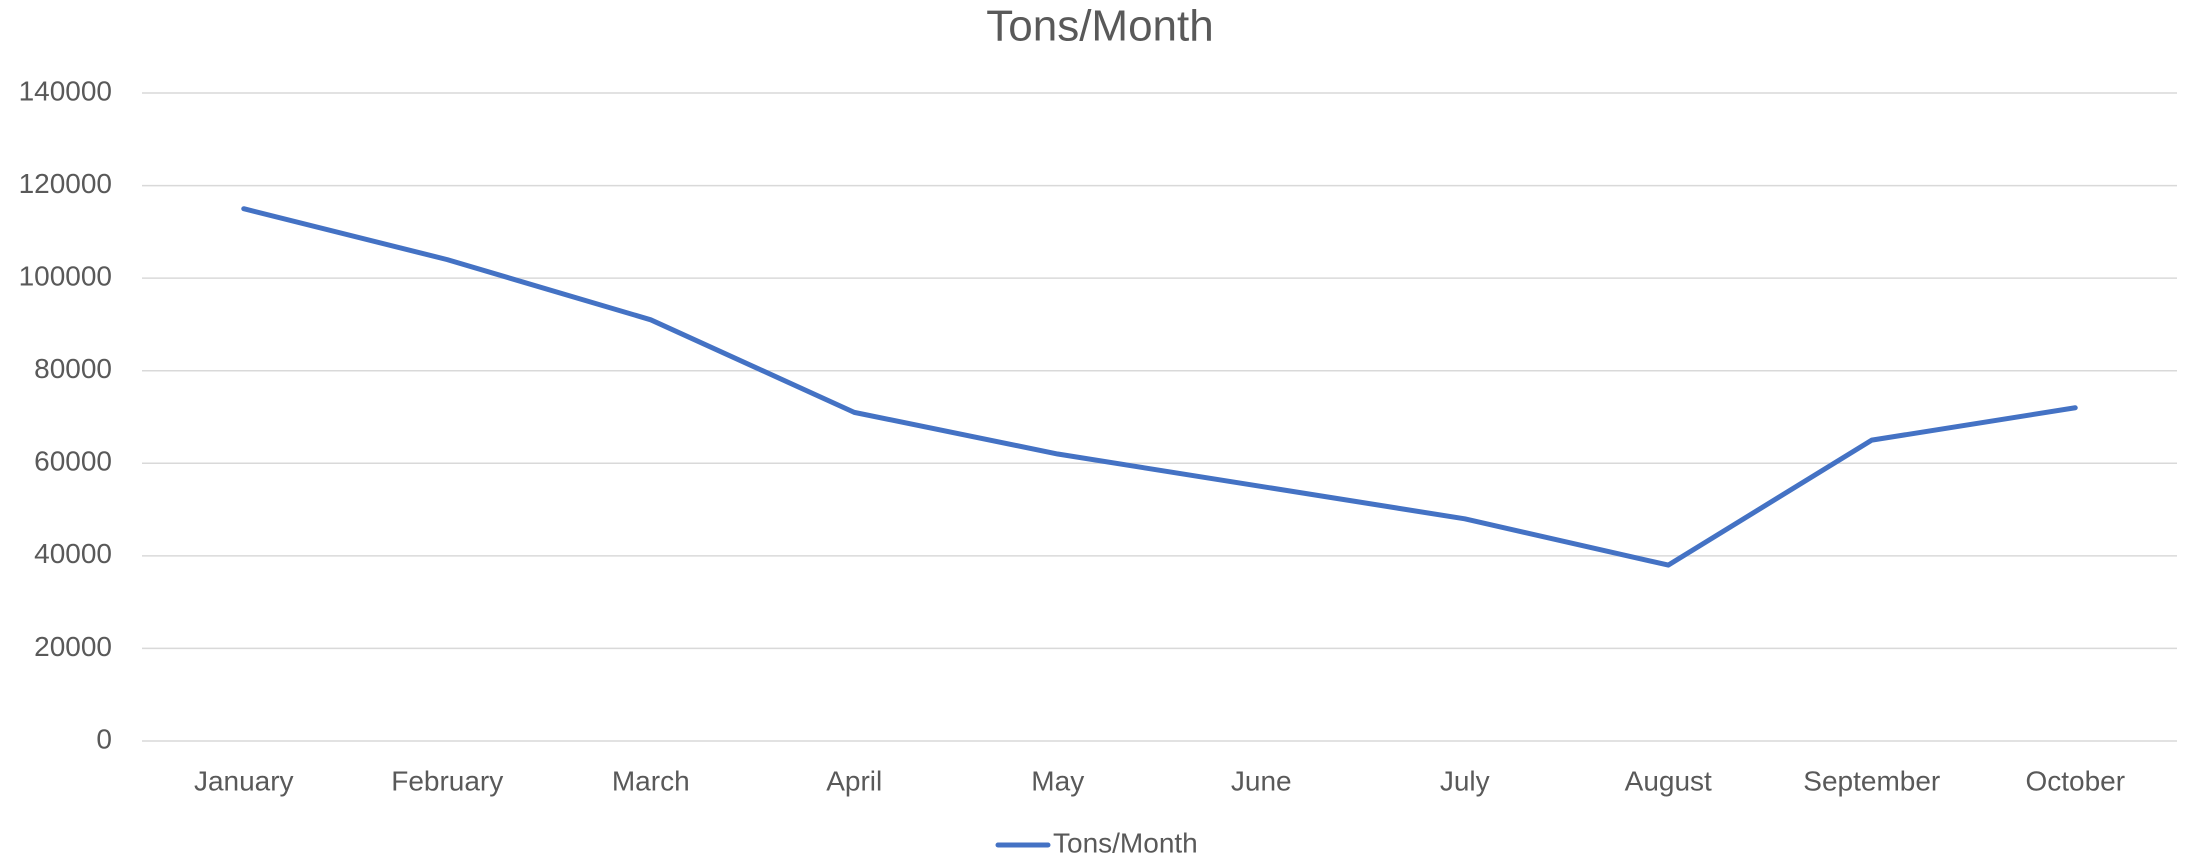 The image size is (2188, 863). Describe the element at coordinates (651, 780) in the screenshot. I see `x-tick-label: March` at that location.